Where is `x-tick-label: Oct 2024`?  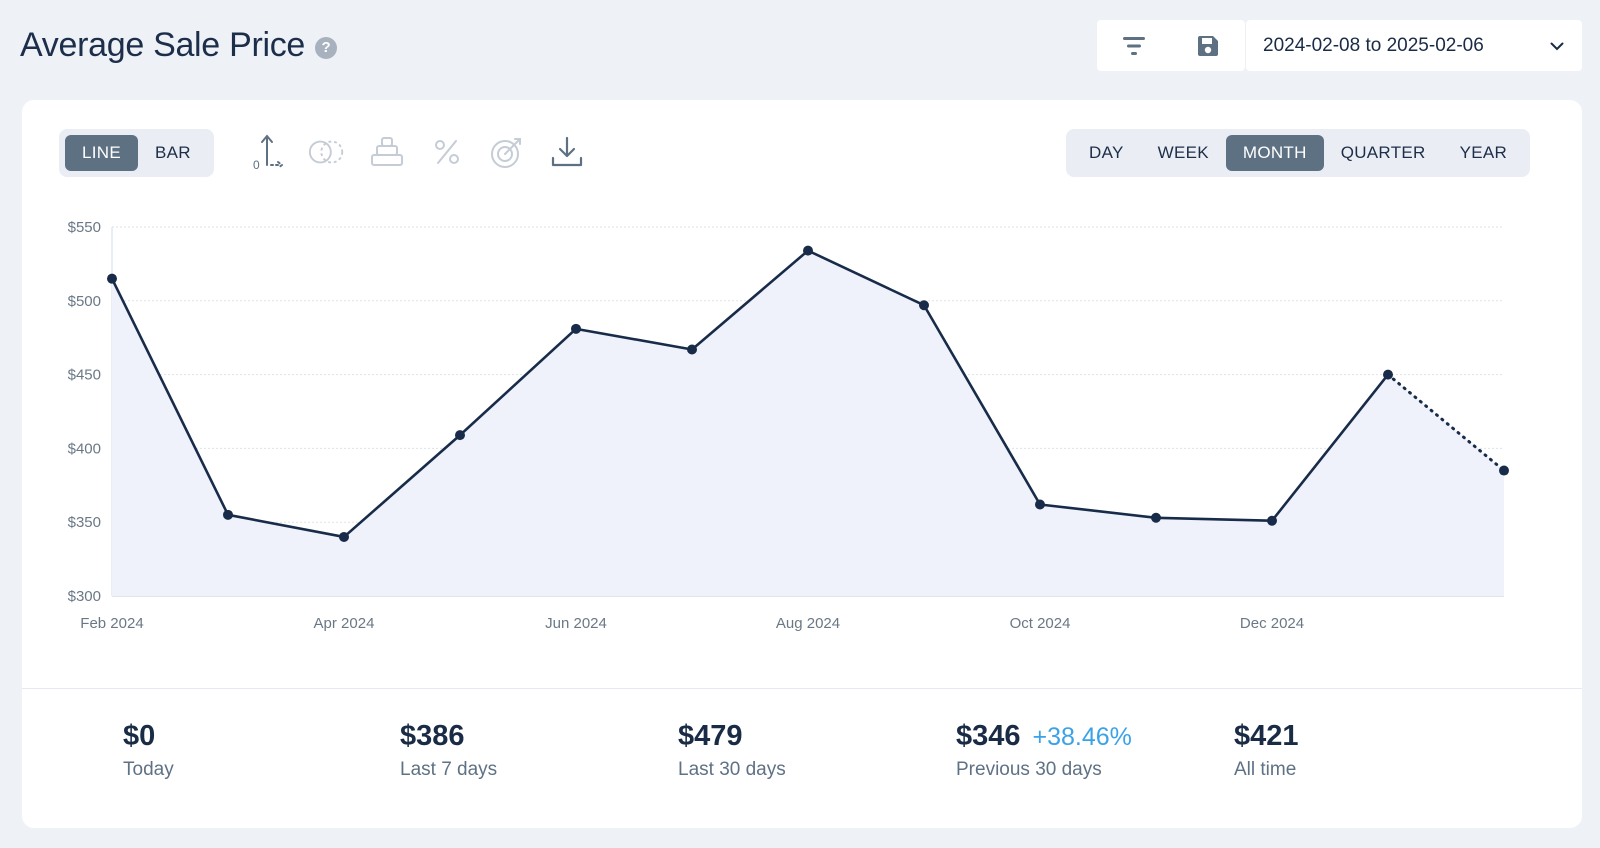 x-tick-label: Oct 2024 is located at coordinates (1040, 623).